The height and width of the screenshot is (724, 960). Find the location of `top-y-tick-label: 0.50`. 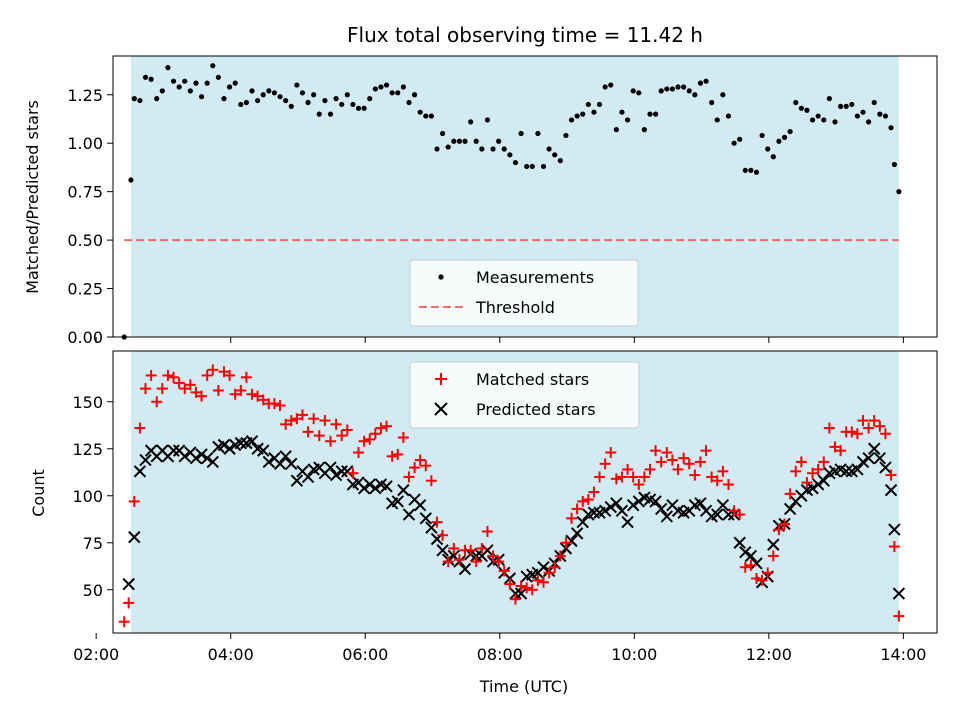

top-y-tick-label: 0.50 is located at coordinates (85, 240).